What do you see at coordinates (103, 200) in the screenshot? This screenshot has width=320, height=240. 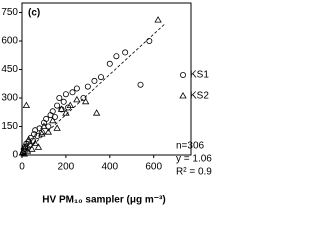 I see `x-axis-title: HV PM₁₀ sampler (μg m⁻³)` at bounding box center [103, 200].